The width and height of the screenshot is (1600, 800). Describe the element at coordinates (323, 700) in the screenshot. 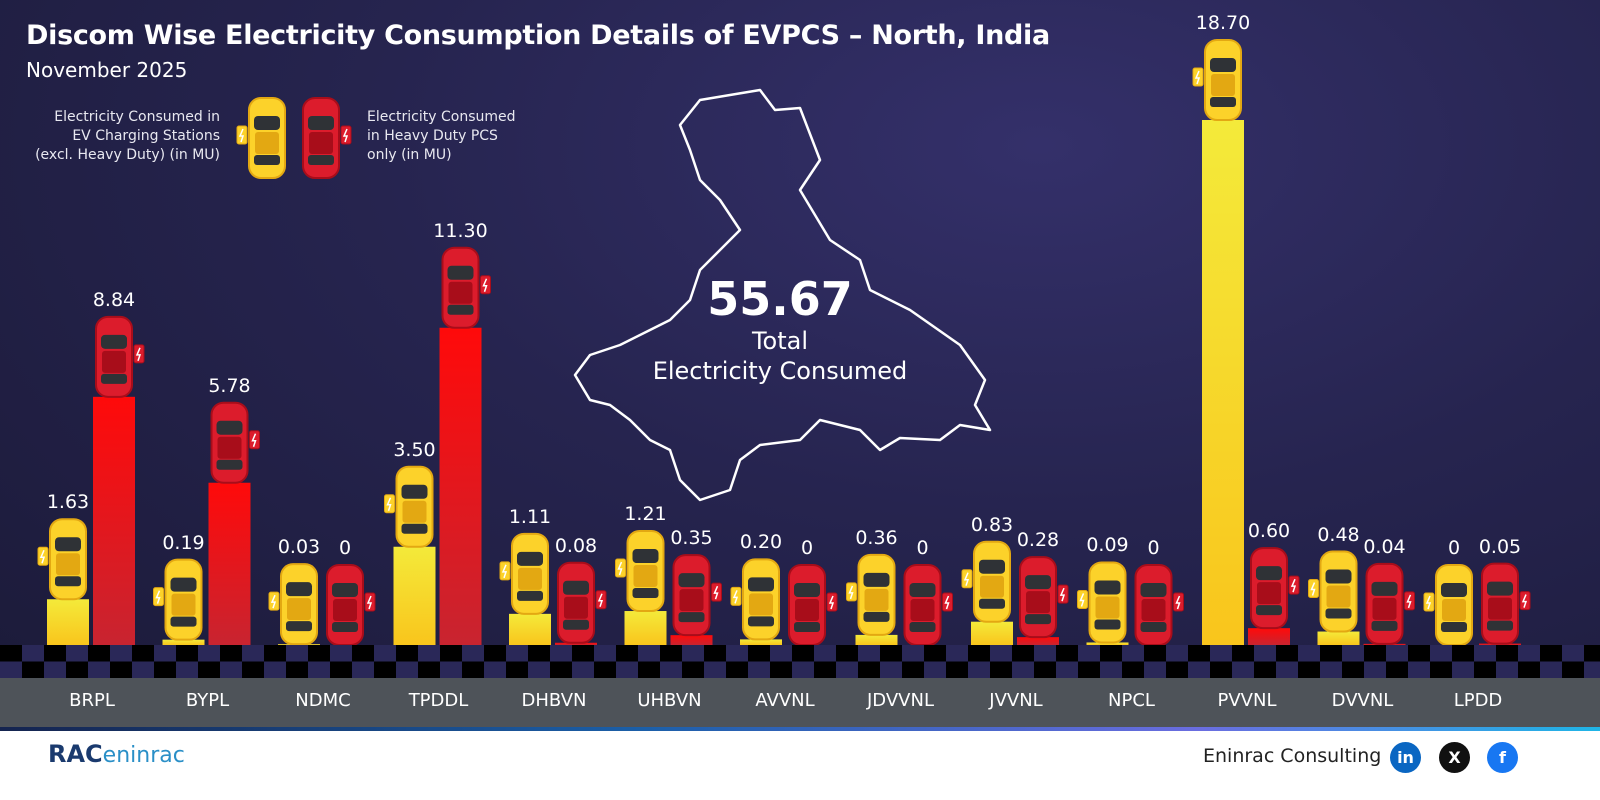

I see `category-label: NDMC` at that location.